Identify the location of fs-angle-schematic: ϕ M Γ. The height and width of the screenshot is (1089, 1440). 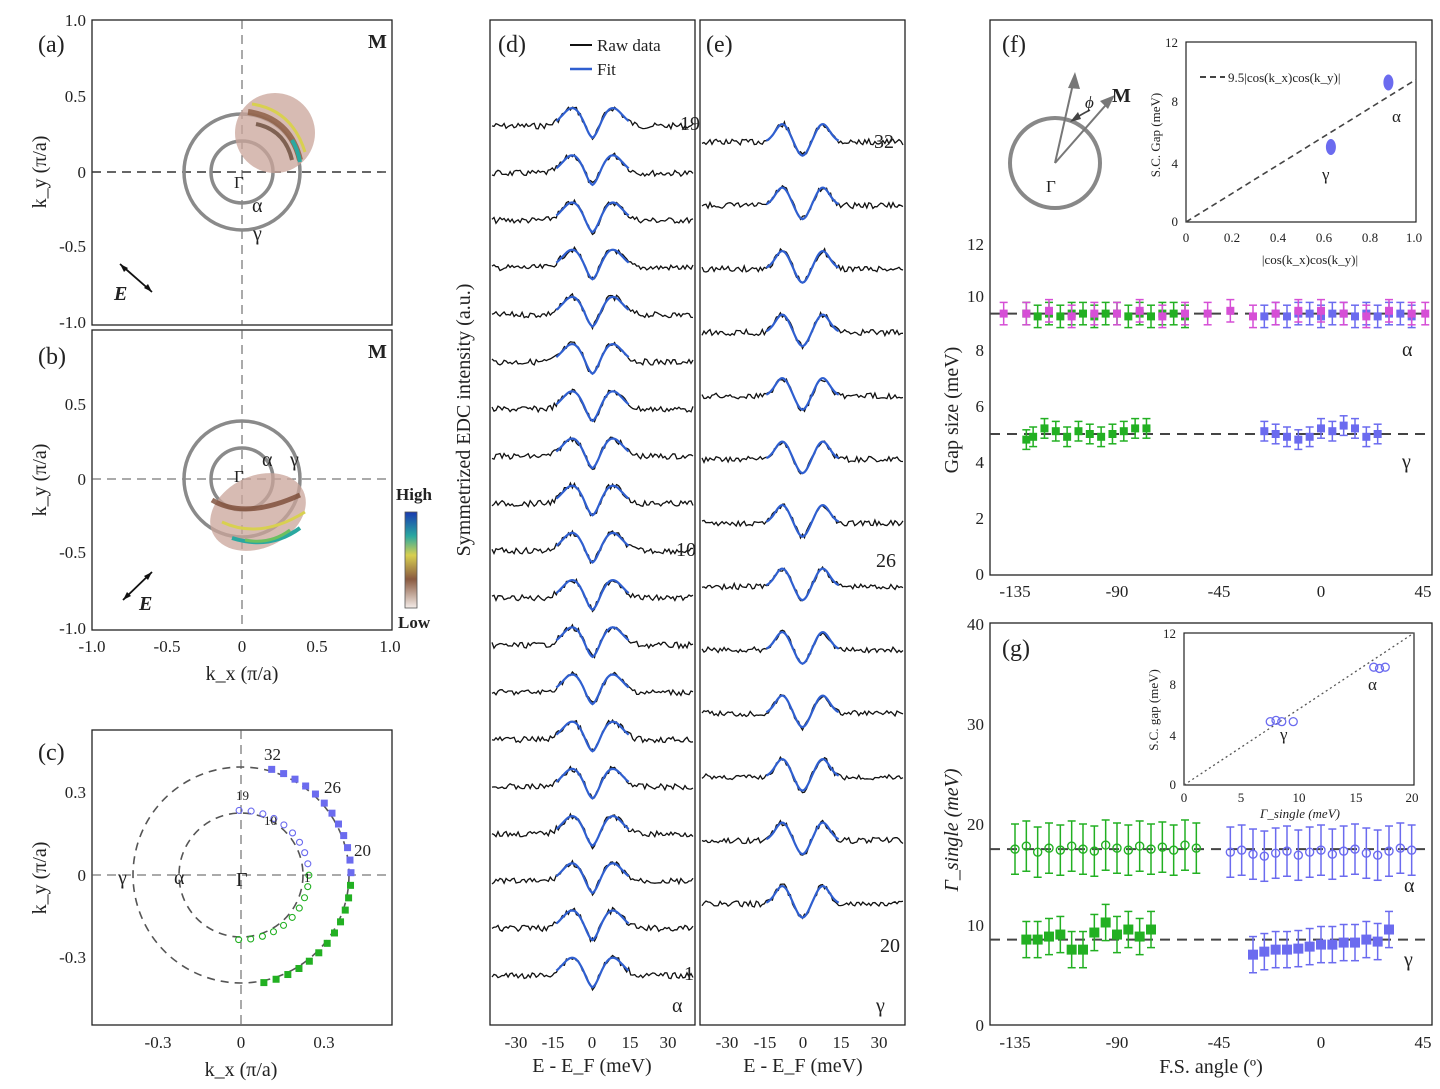
(1069, 141).